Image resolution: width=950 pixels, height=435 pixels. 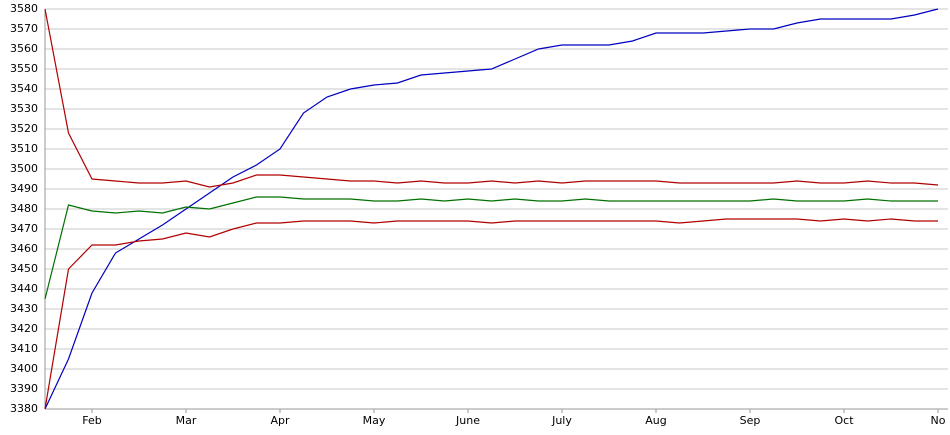 I want to click on x-tick-label: Oct, so click(x=844, y=420).